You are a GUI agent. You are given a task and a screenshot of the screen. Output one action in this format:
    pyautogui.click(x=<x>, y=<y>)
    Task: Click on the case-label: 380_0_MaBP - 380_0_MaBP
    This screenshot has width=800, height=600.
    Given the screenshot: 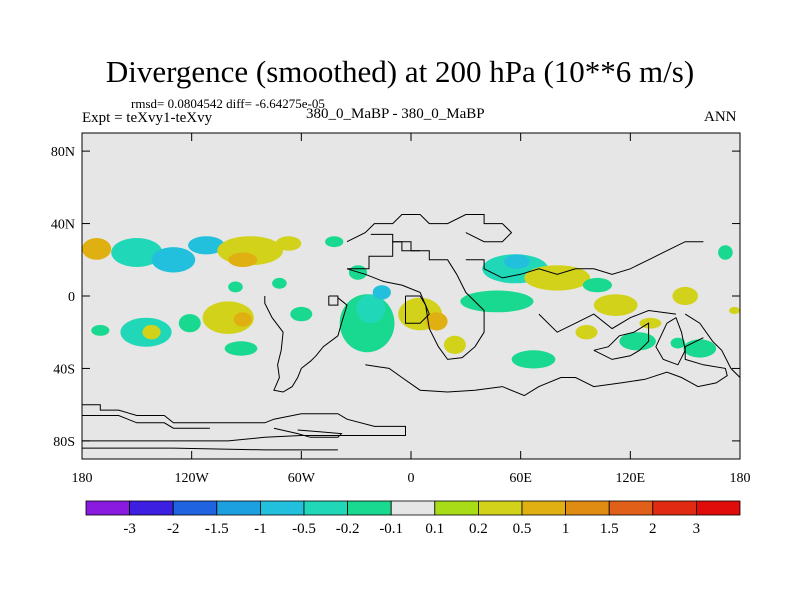 What is the action you would take?
    pyautogui.click(x=395, y=114)
    